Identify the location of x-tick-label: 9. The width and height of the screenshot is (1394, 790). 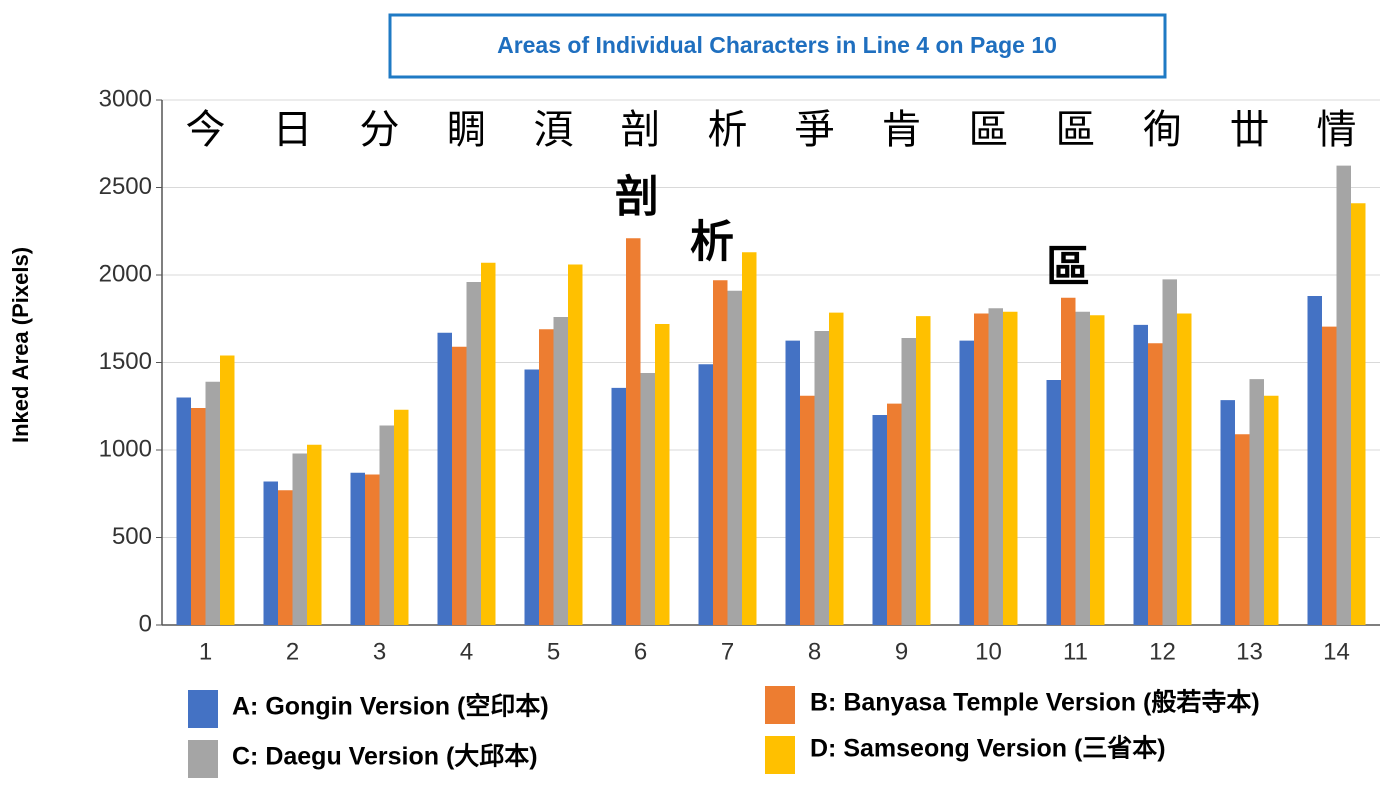
(901, 651).